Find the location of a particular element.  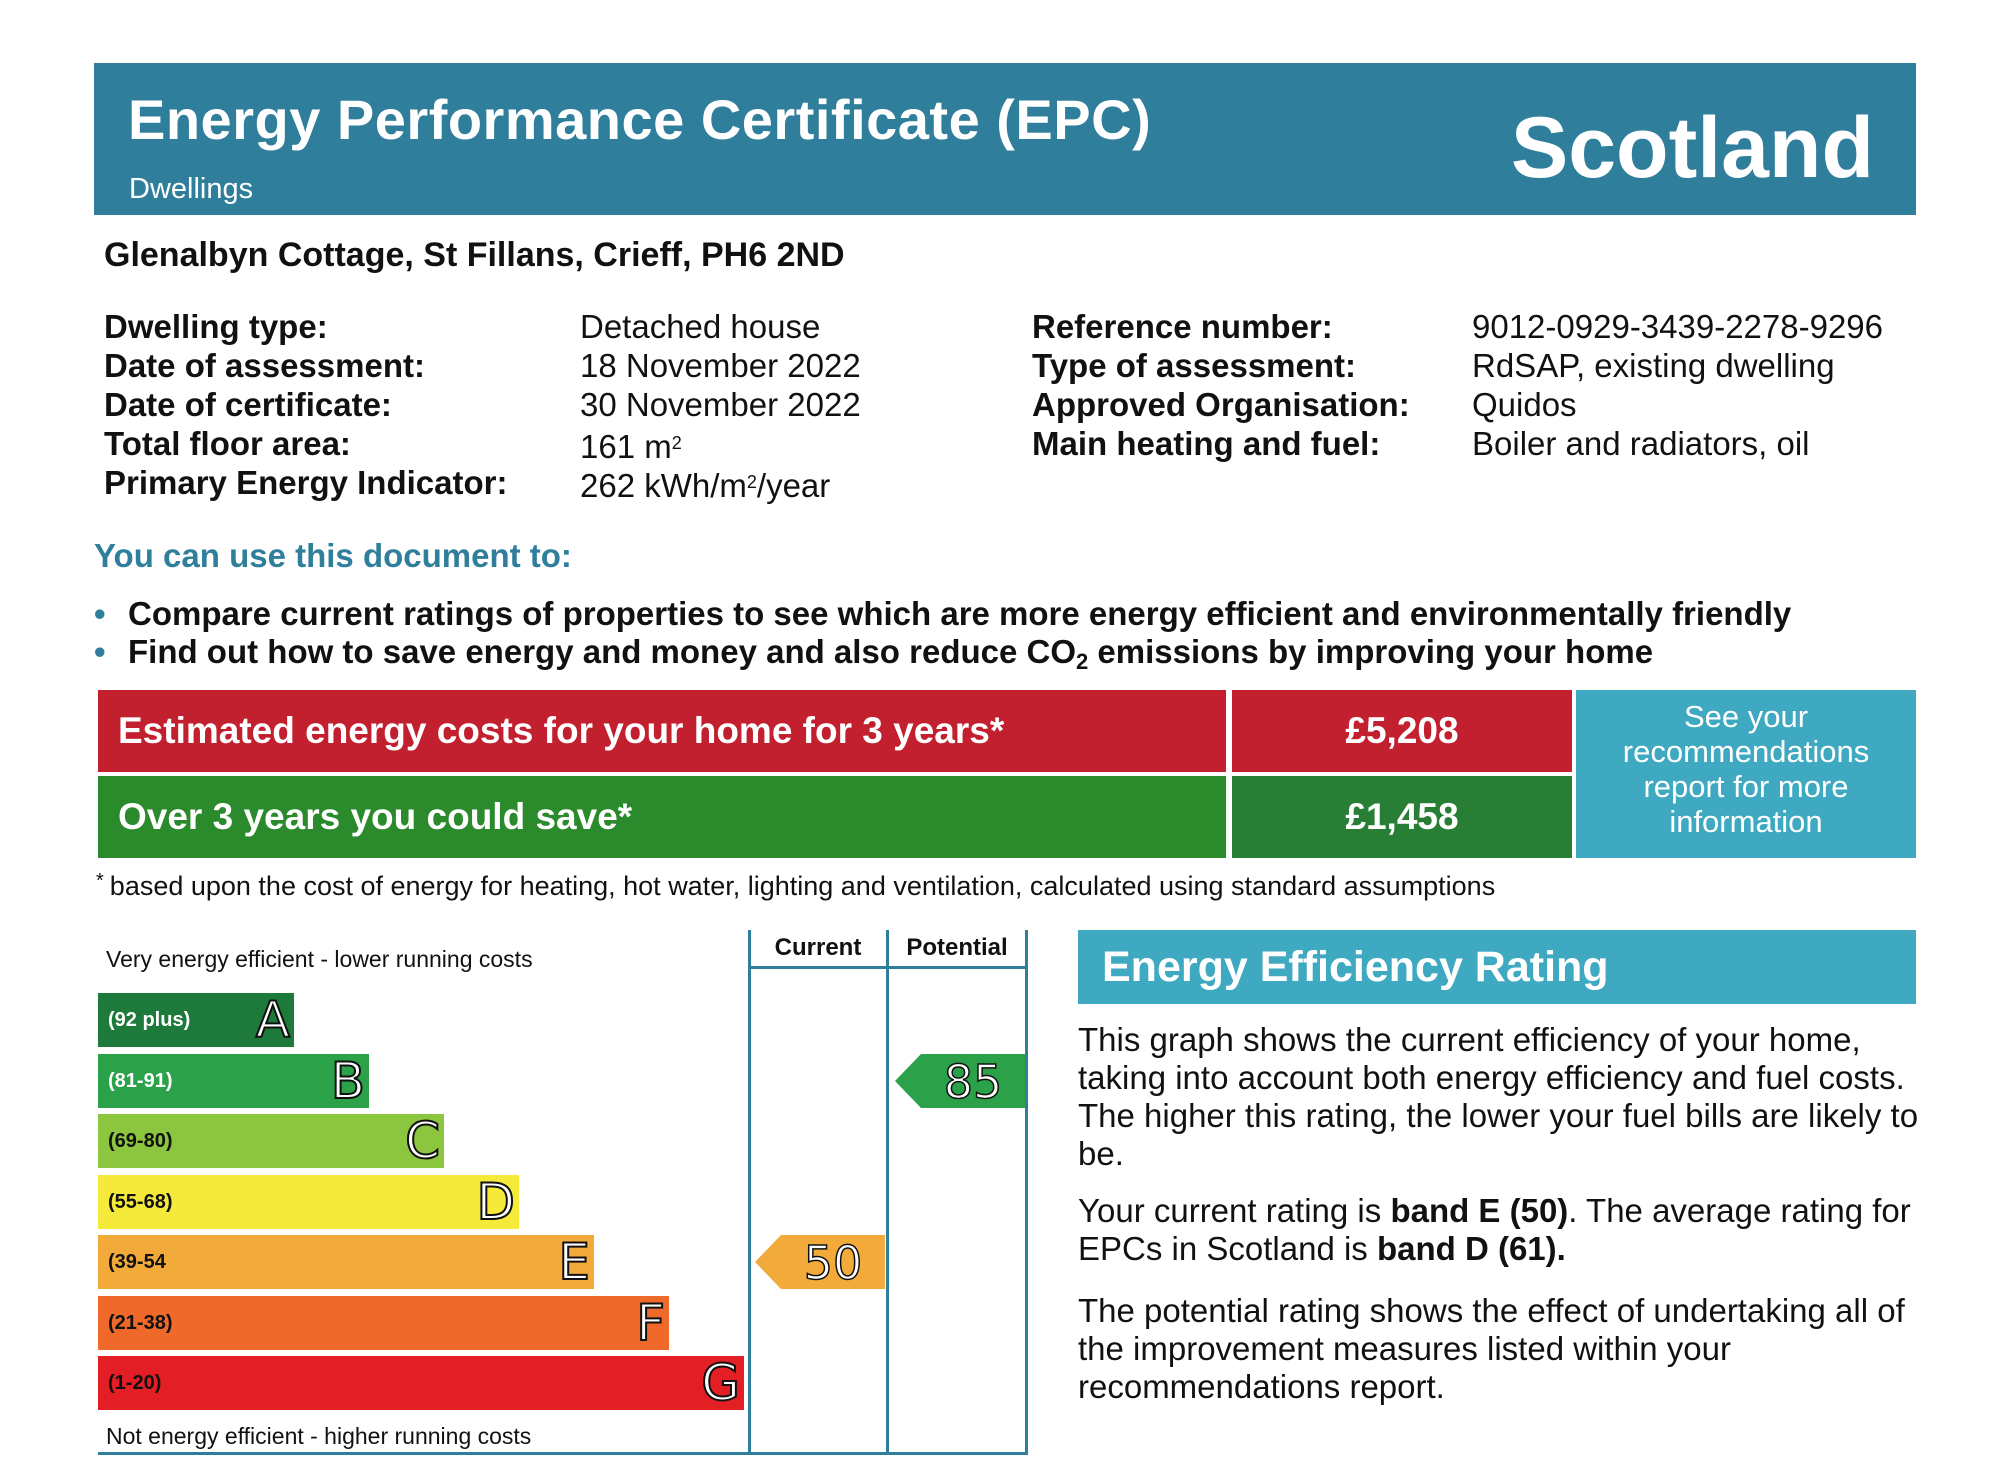

detail-value: 9012-0929-3439-2278-9296 is located at coordinates (1678, 326).